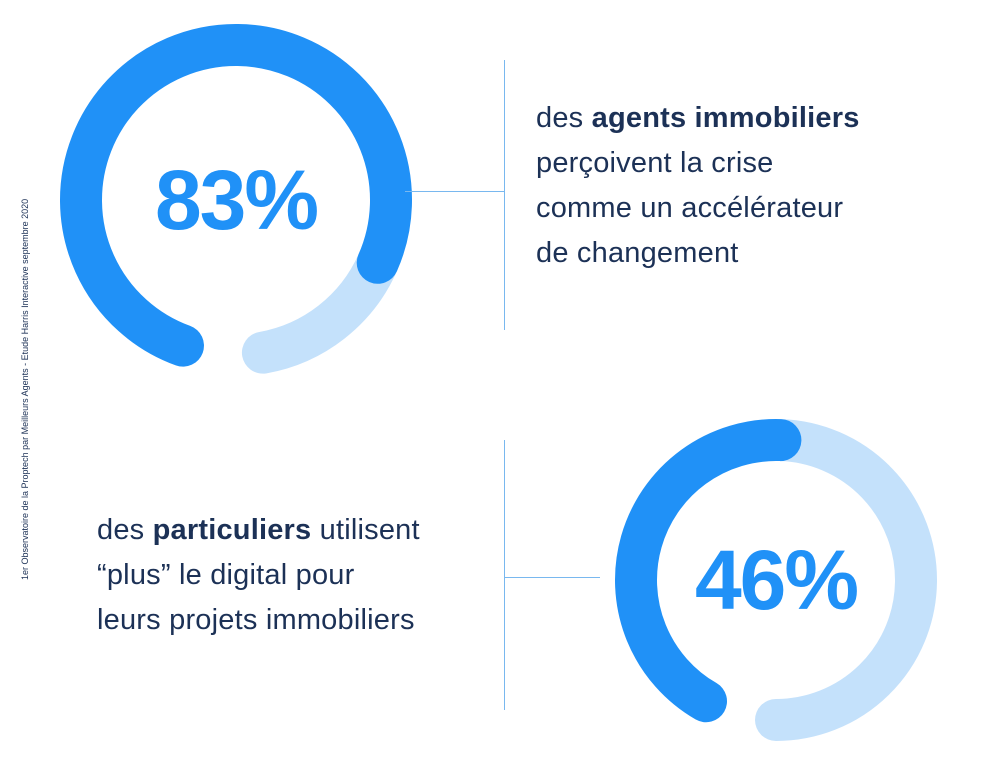 This screenshot has height=775, width=998. What do you see at coordinates (776, 580) in the screenshot?
I see `donut-value-label-particuliers: 46%` at bounding box center [776, 580].